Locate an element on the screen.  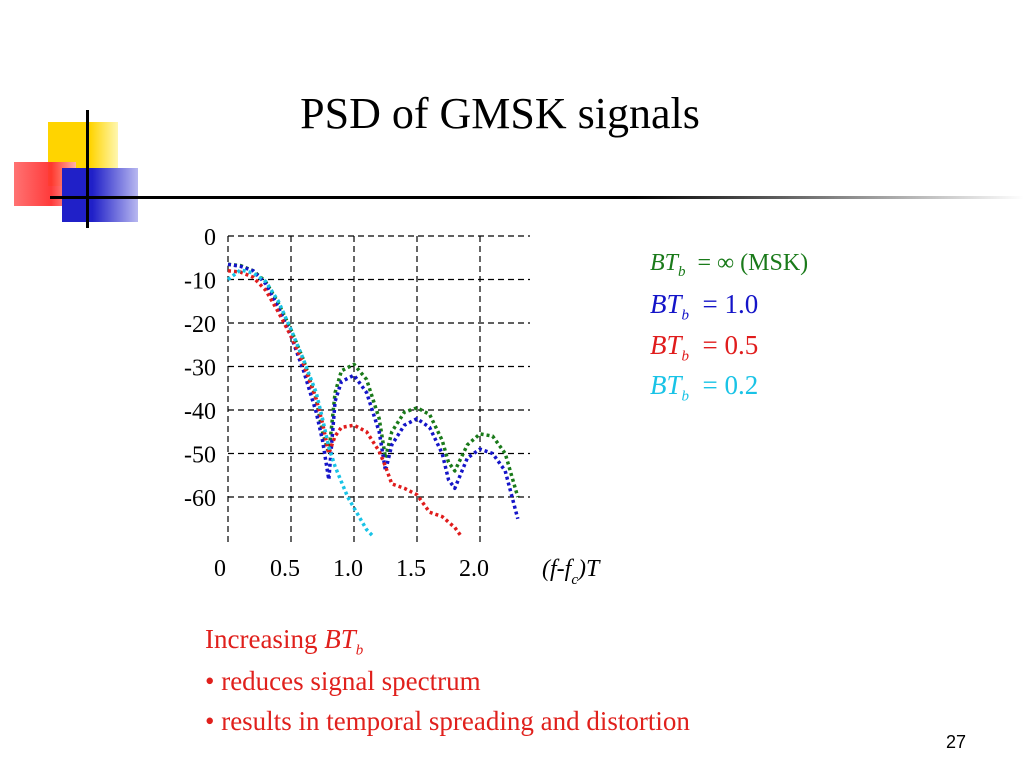
page-number: 27 is located at coordinates (955, 742).